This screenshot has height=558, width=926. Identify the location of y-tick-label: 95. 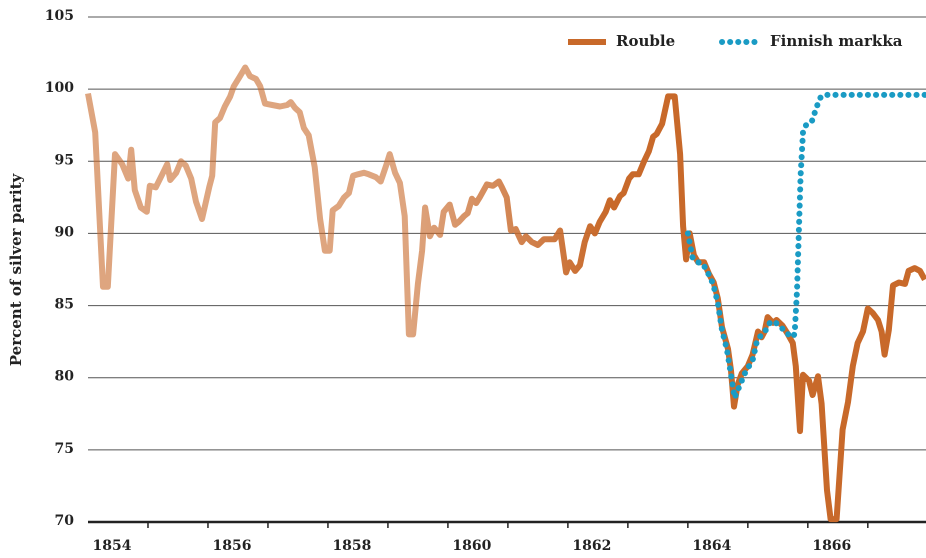
(64, 160).